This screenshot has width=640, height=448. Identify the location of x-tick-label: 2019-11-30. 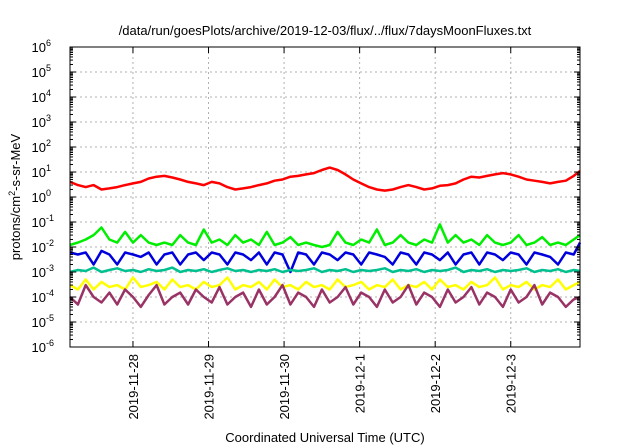
(284, 387).